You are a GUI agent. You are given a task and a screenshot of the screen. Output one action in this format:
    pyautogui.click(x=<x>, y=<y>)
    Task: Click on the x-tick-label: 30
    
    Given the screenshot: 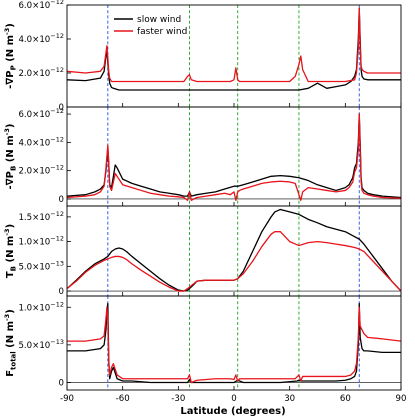 What is the action you would take?
    pyautogui.click(x=289, y=399)
    